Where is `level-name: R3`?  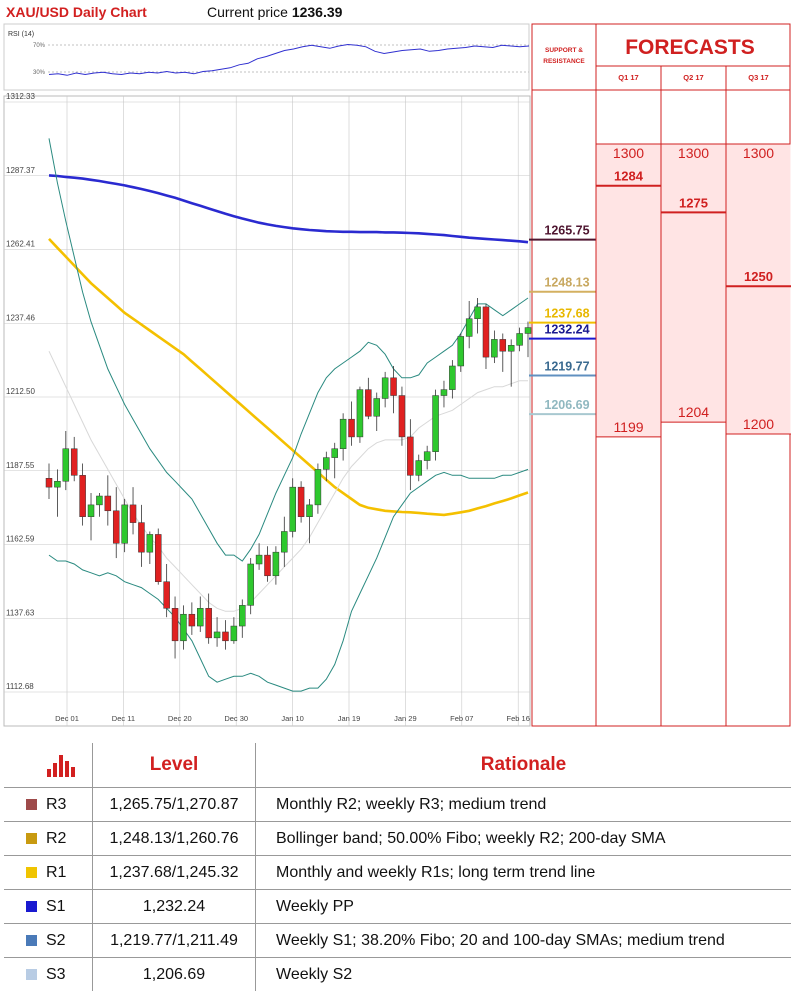 level-name: R3 is located at coordinates (56, 804).